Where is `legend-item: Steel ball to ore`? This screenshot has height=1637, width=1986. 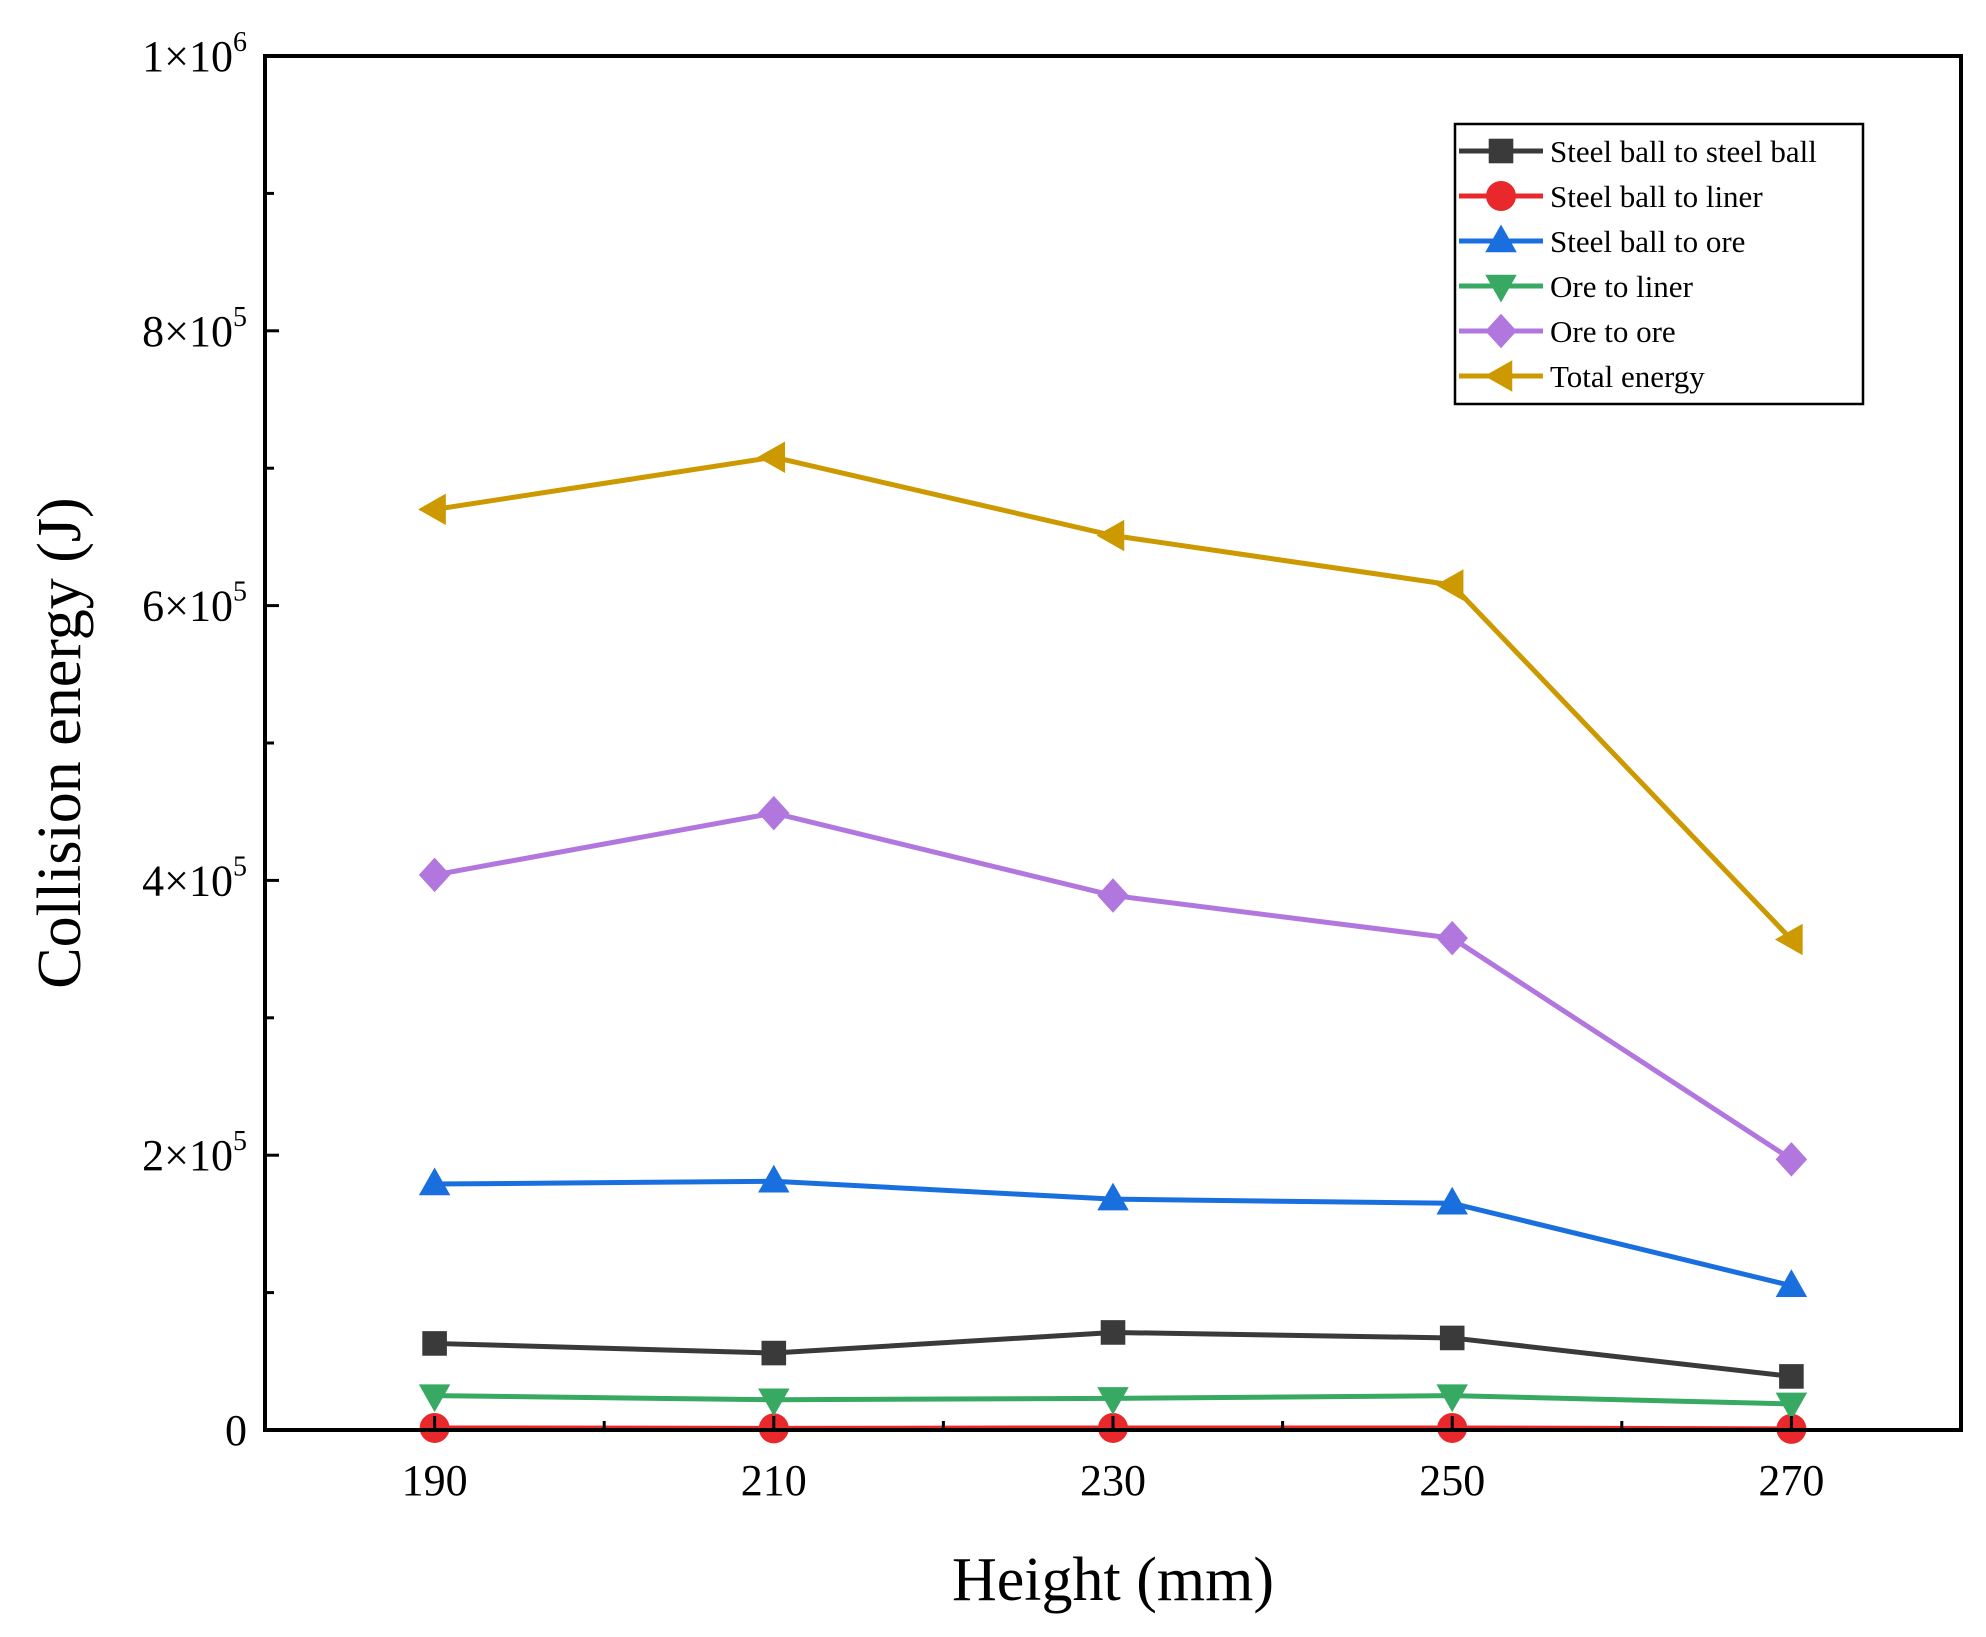
legend-item: Steel ball to ore is located at coordinates (1602, 241).